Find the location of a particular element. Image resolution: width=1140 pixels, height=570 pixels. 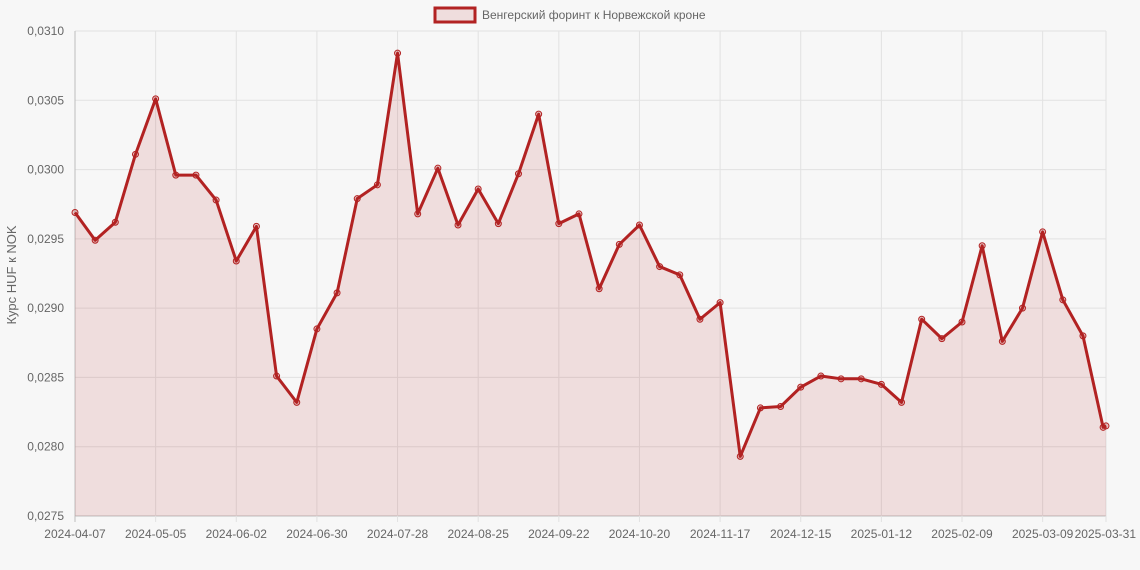

y-tick-label: 0,0280 is located at coordinates (45, 447).